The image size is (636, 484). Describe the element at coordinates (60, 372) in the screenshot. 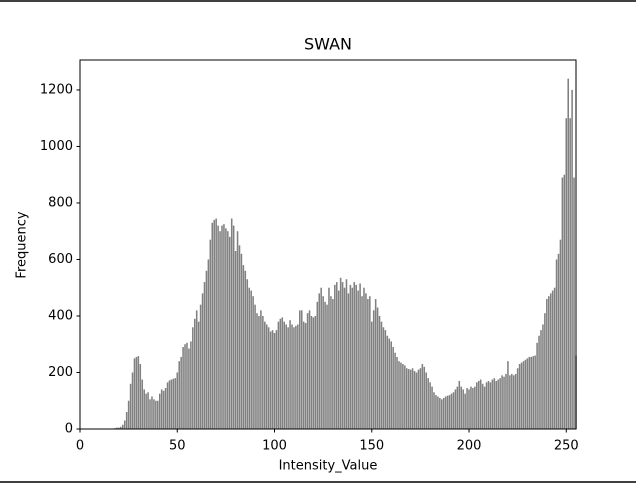

I see `y-tick-label: 200` at that location.